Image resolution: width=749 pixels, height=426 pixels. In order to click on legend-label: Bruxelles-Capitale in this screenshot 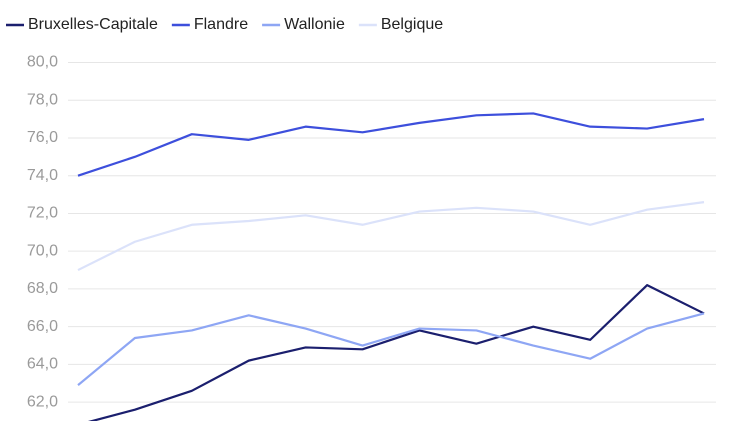, I will do `click(93, 24)`.